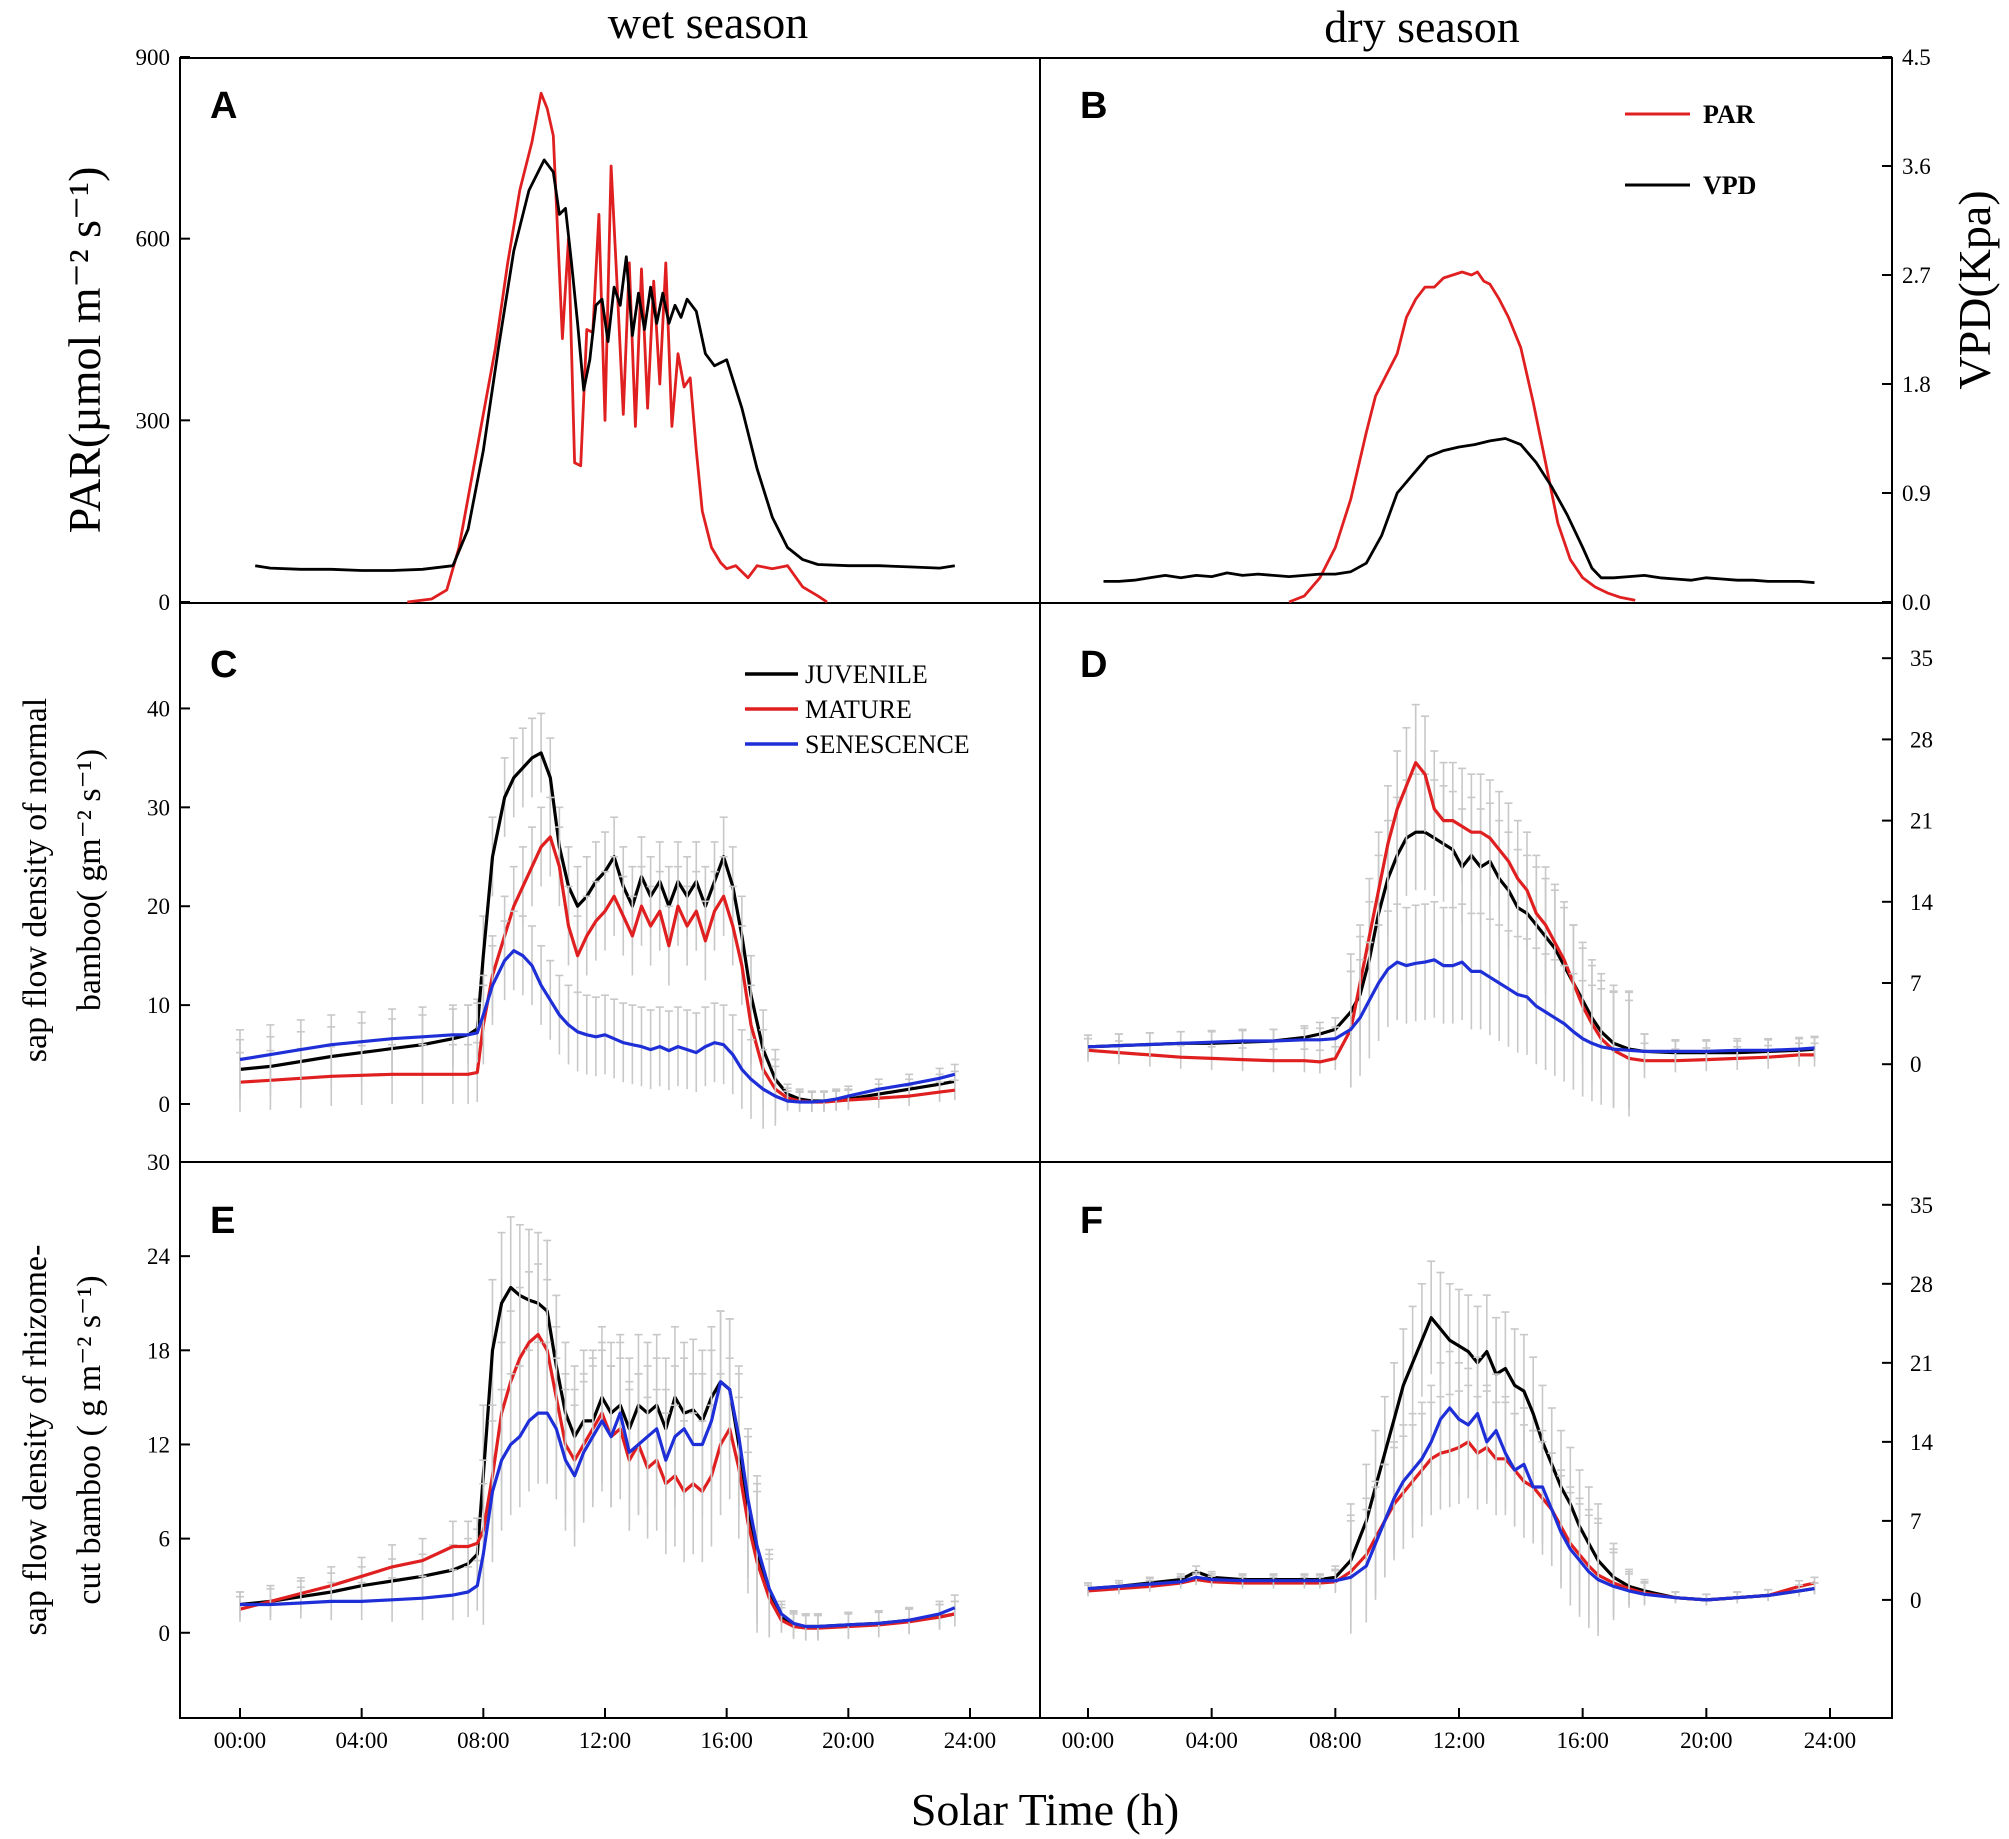  I want to click on ytick-label-D-3: 21, so click(1921, 821).